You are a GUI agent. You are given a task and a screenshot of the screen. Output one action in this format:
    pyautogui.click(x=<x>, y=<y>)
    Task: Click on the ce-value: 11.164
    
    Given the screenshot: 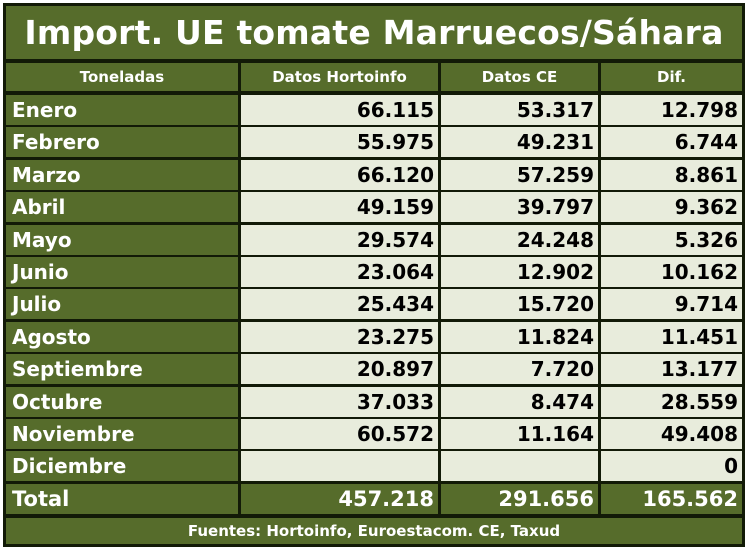 What is the action you would take?
    pyautogui.click(x=519, y=434)
    